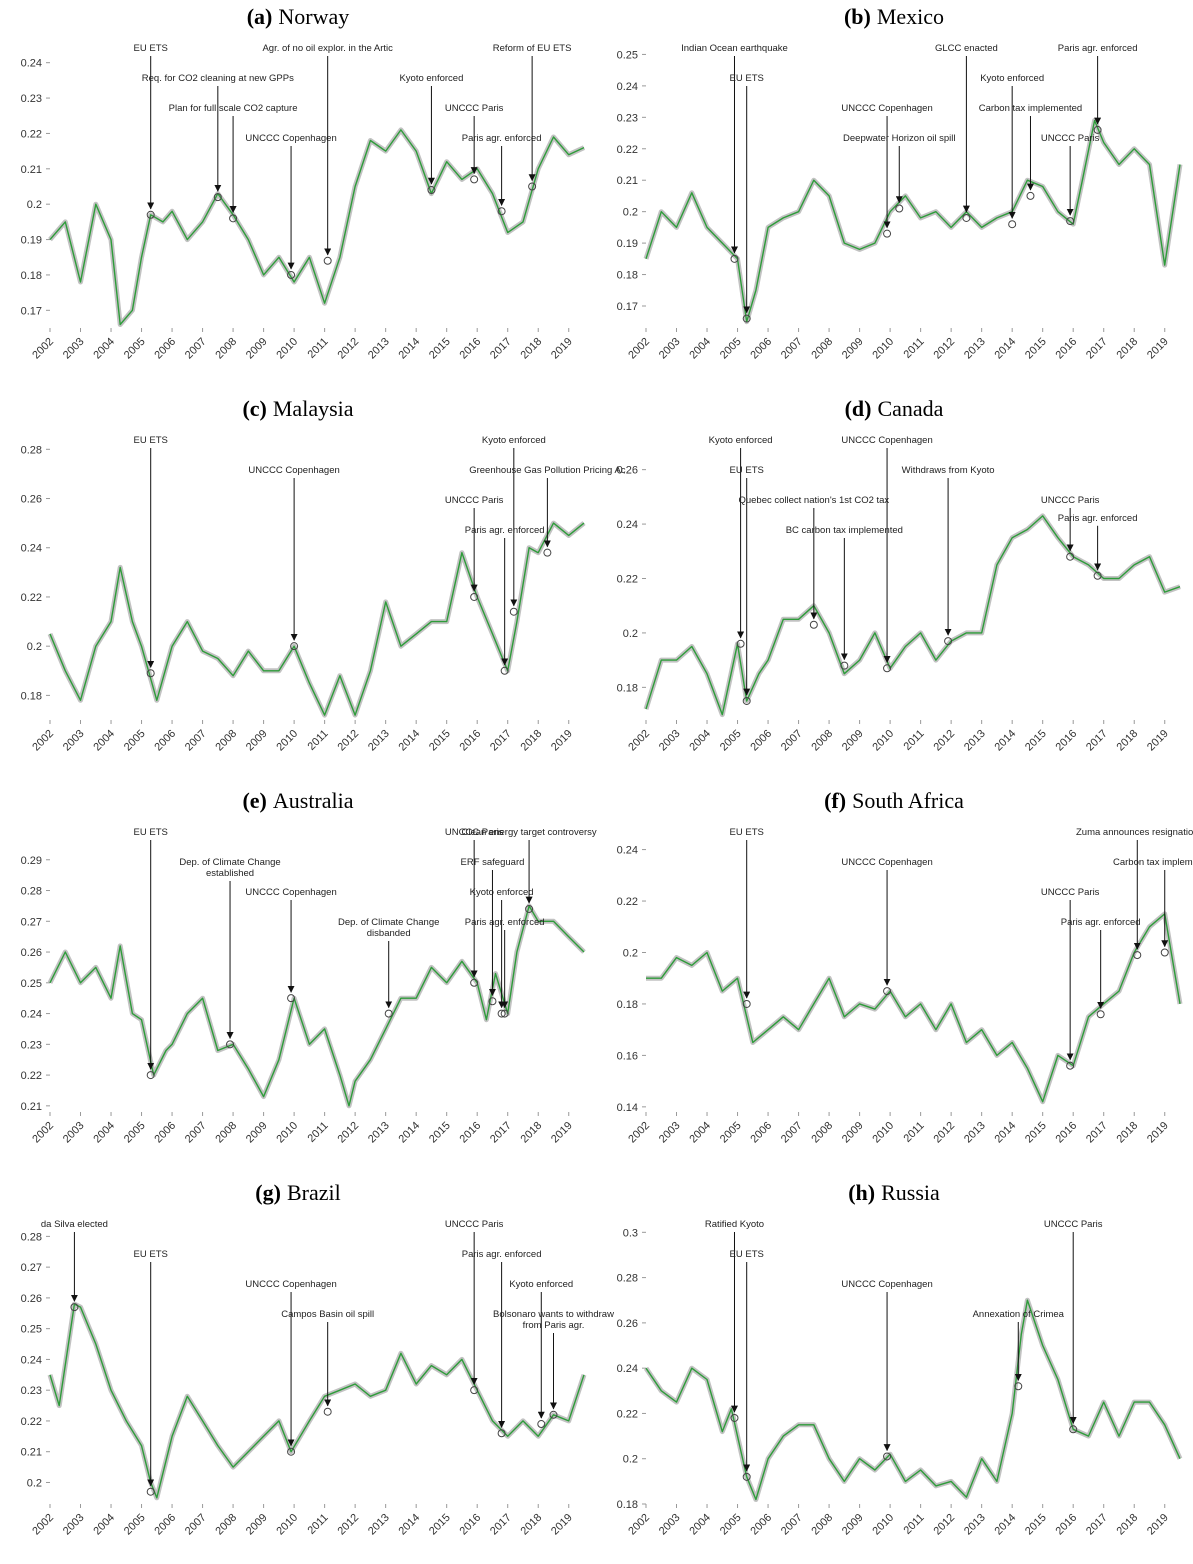  I want to click on annotation-label: Withdraws from Kyoto, so click(948, 470).